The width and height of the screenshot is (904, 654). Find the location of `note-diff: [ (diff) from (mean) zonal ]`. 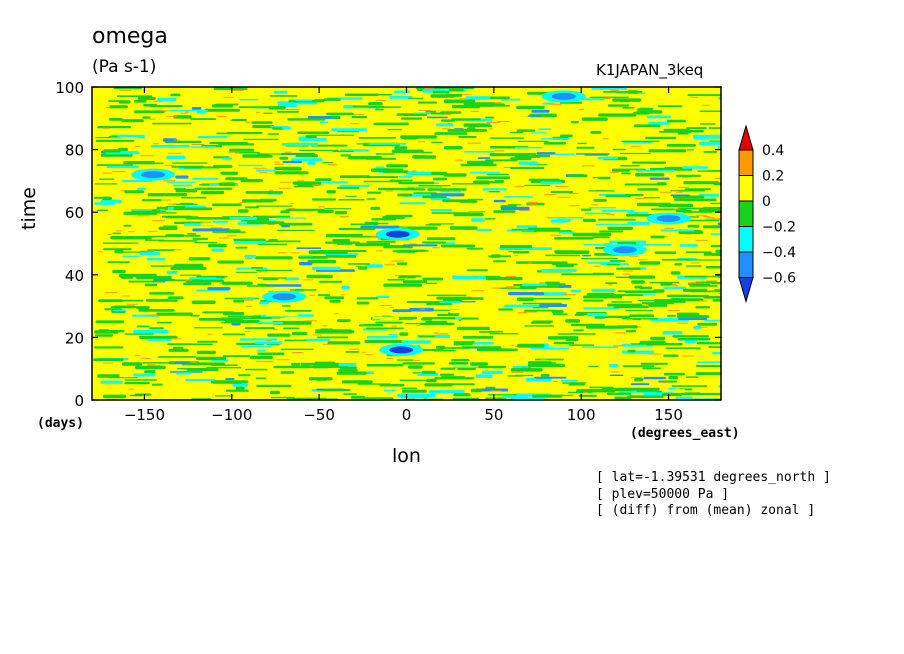

note-diff: [ (diff) from (mean) zonal ] is located at coordinates (706, 510).